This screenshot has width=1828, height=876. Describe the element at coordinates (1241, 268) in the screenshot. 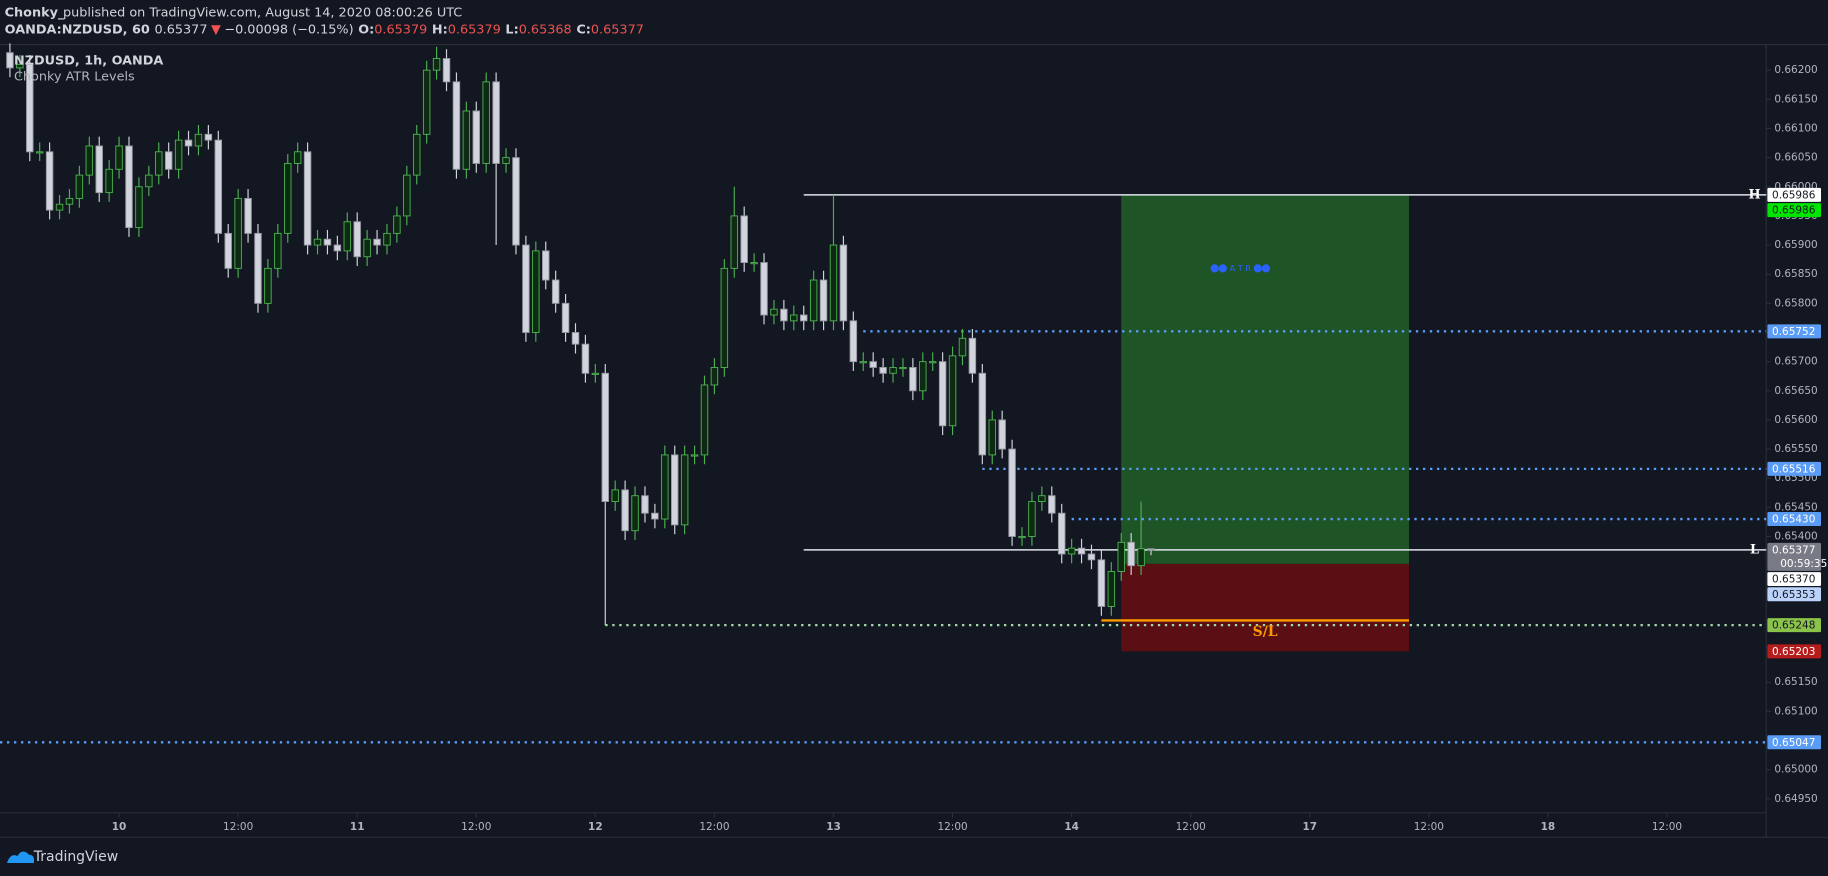

I see `atr-text: A T R` at that location.